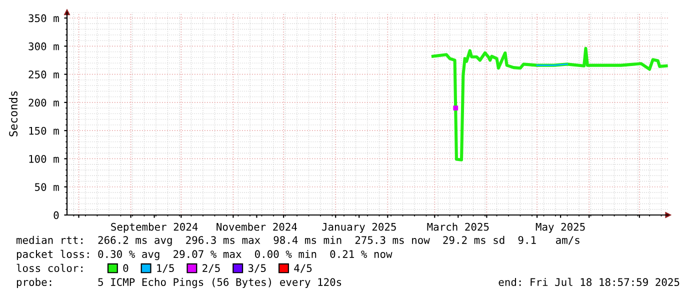 The width and height of the screenshot is (697, 297). Describe the element at coordinates (458, 226) in the screenshot. I see `x-tick-label: March 2025` at that location.